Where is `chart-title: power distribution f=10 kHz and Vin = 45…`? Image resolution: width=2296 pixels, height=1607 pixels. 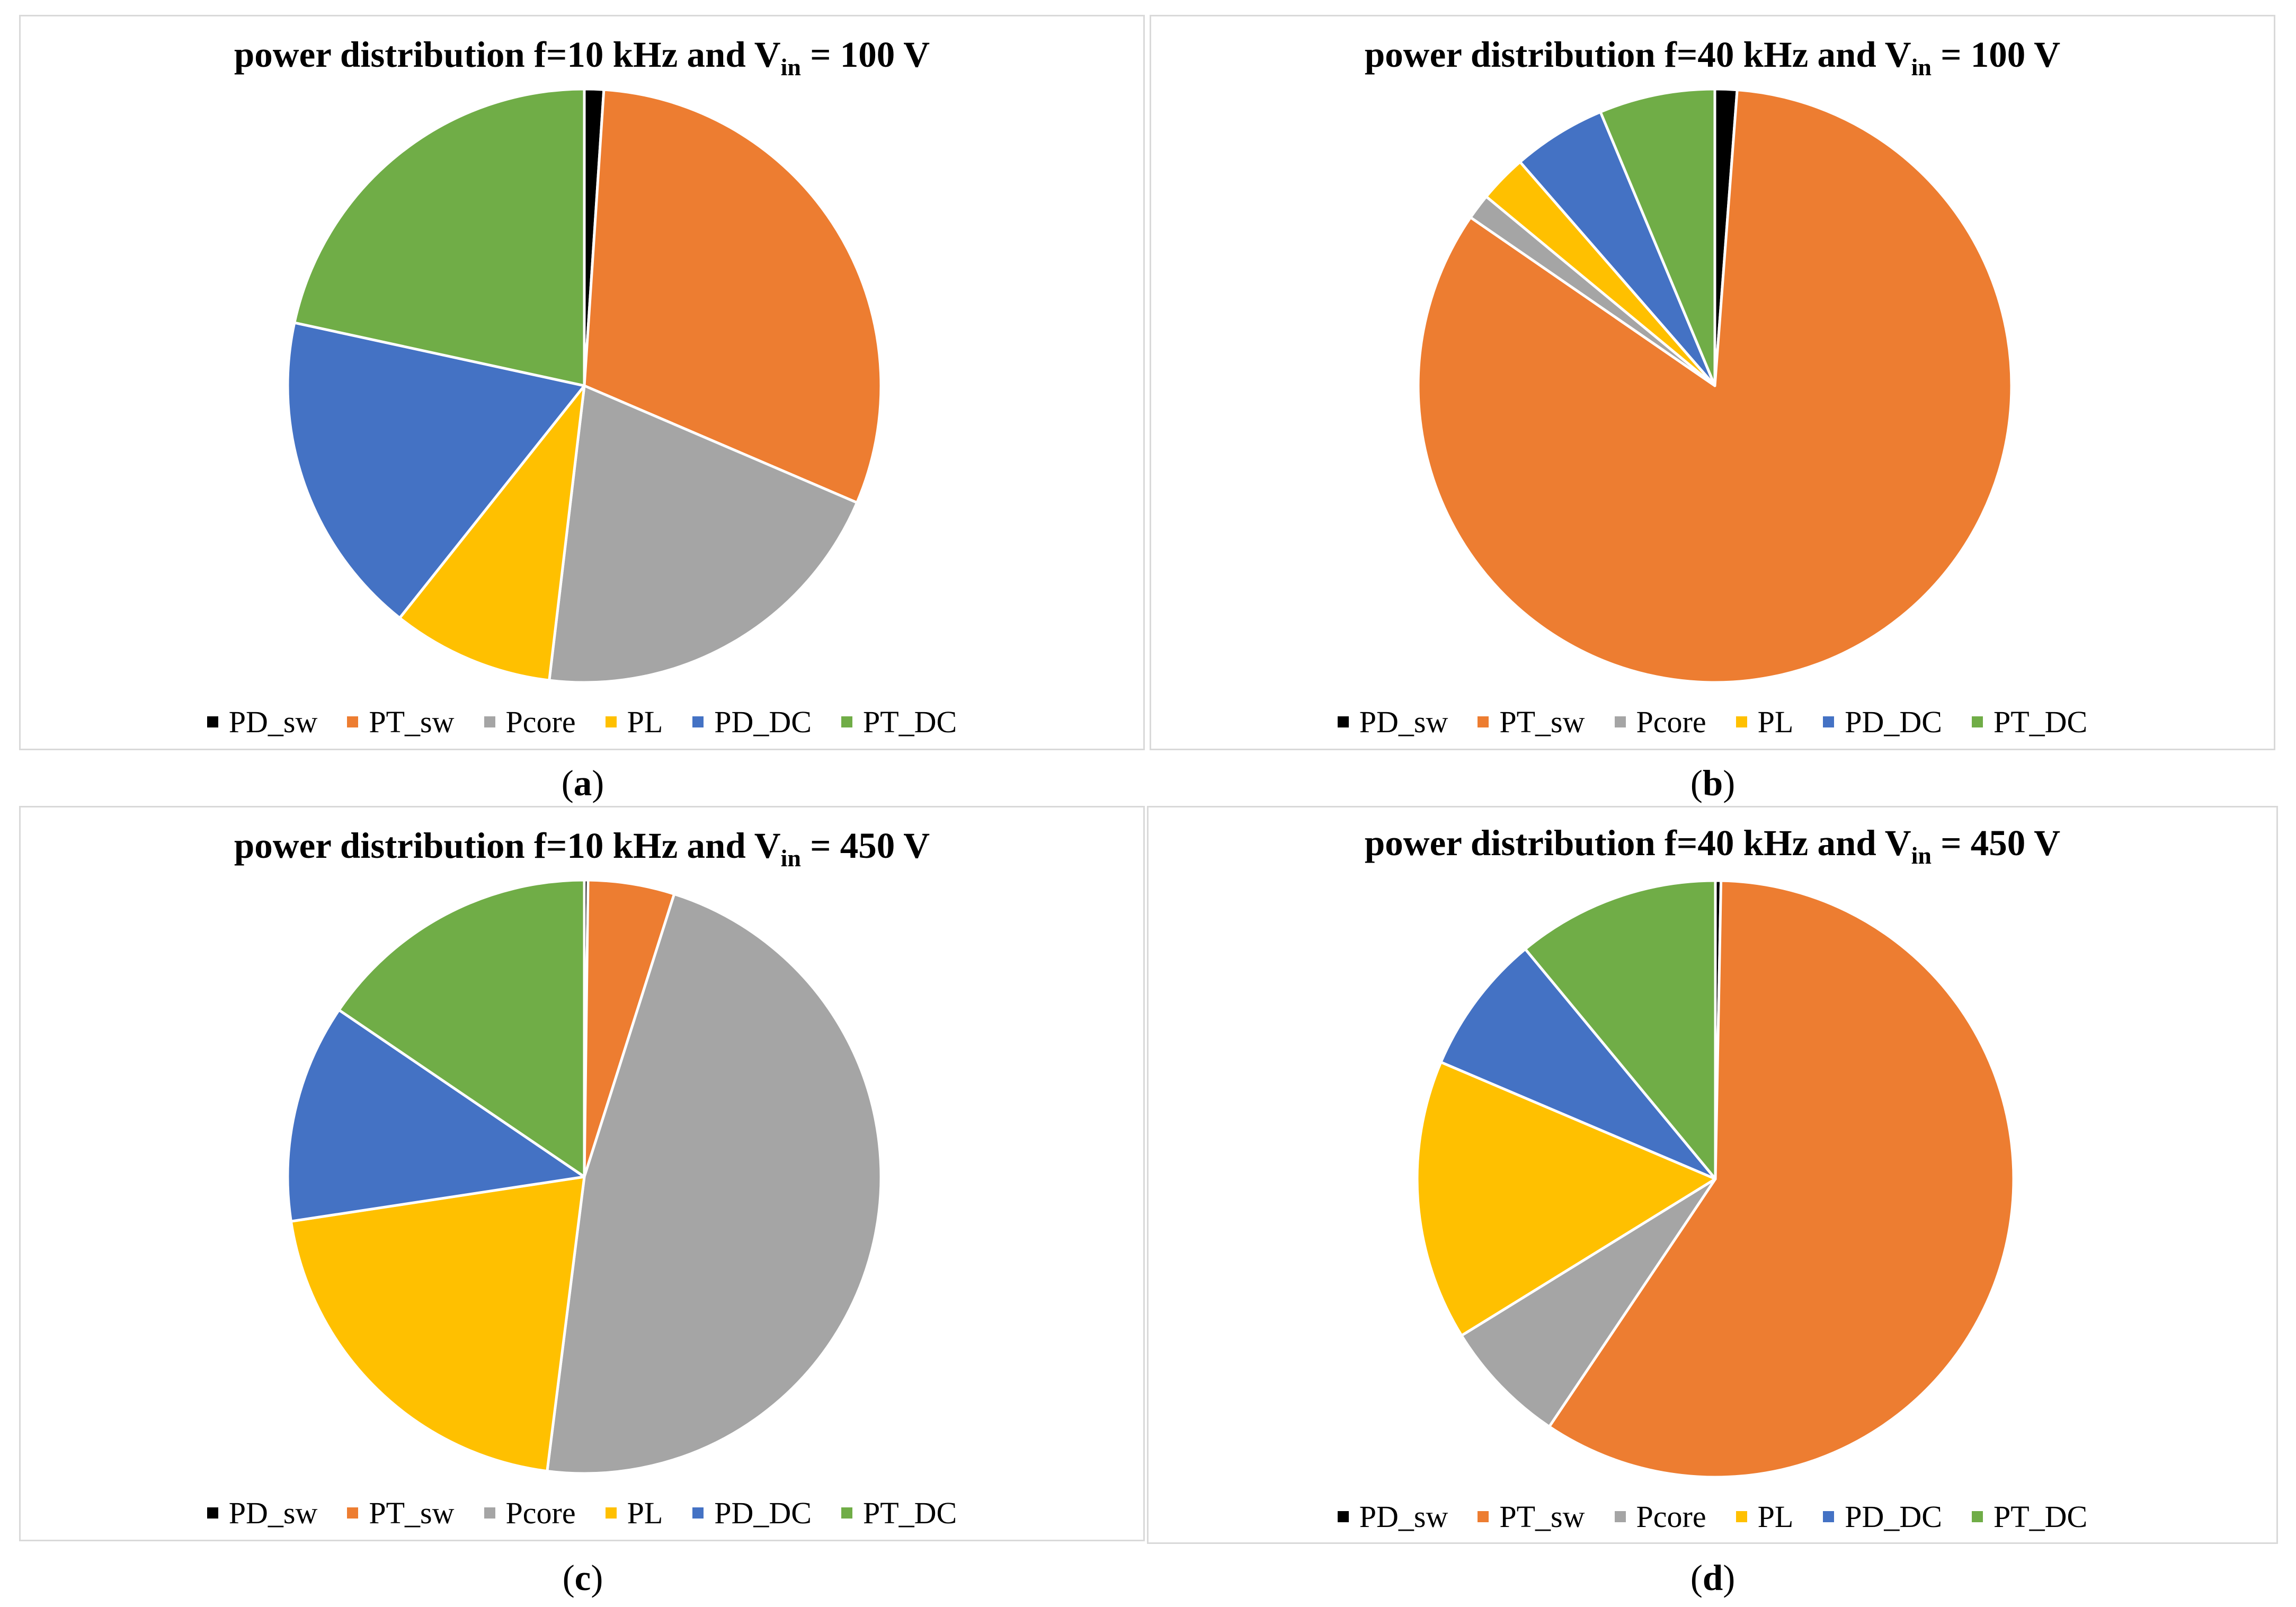 chart-title: power distribution f=10 kHz and Vin = 45… is located at coordinates (582, 848).